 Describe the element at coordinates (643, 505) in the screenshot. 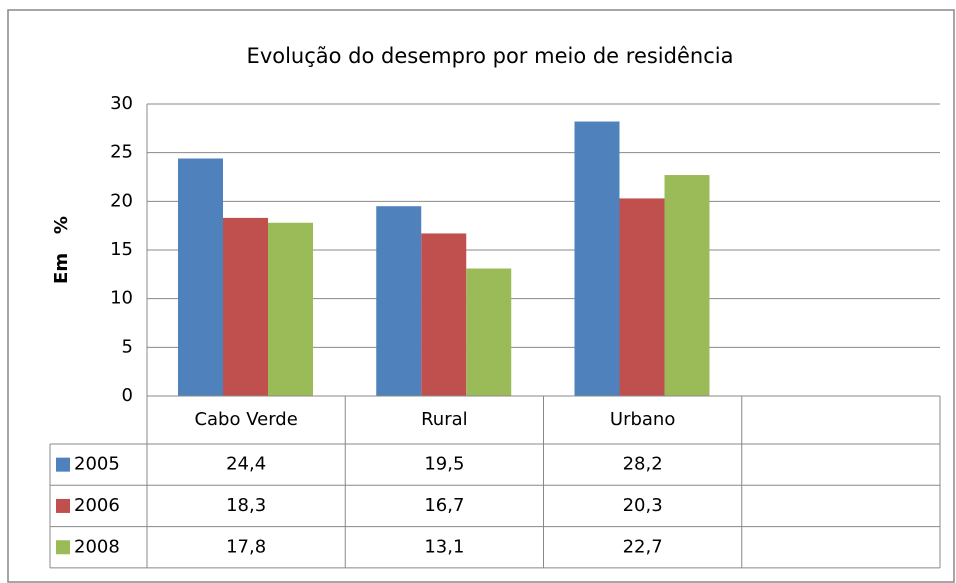

I see `table-cell: 20,3` at that location.